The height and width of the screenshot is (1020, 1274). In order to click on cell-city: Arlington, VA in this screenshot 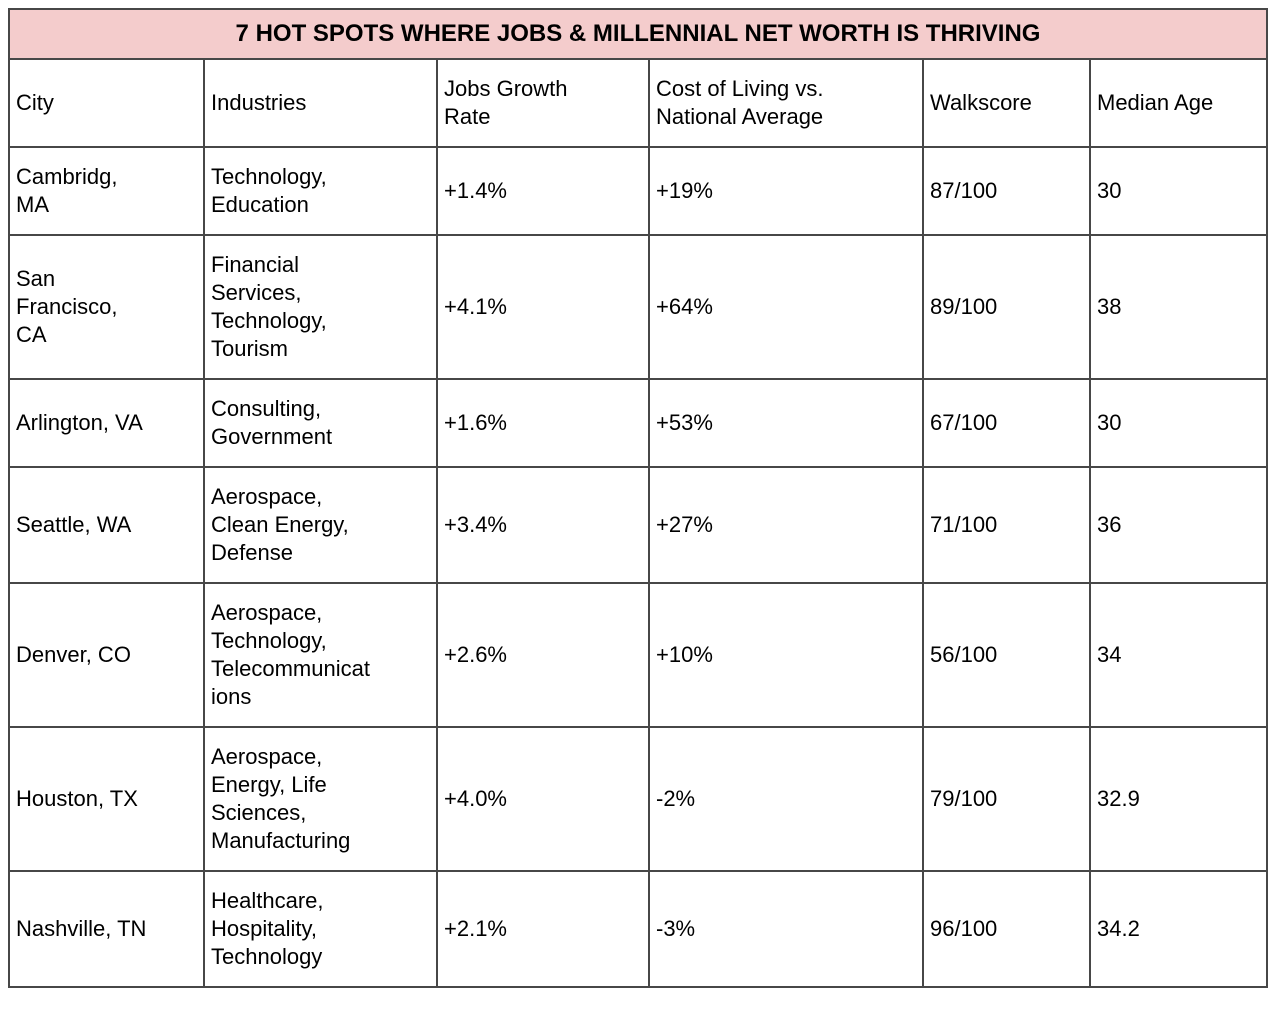, I will do `click(106, 423)`.